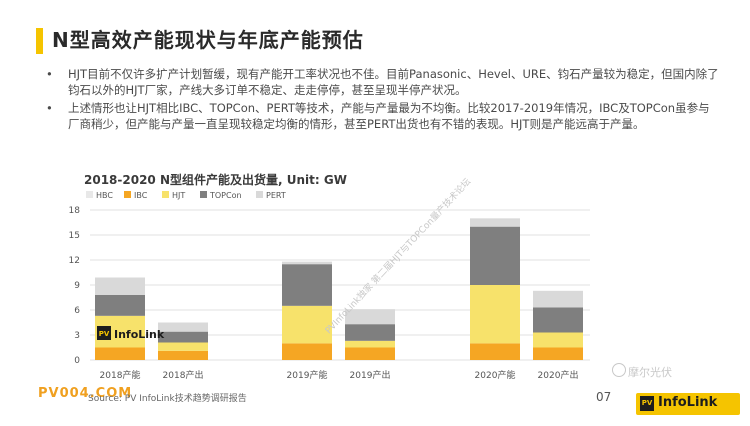 The width and height of the screenshot is (750, 426). I want to click on wechat-icon, so click(619, 370).